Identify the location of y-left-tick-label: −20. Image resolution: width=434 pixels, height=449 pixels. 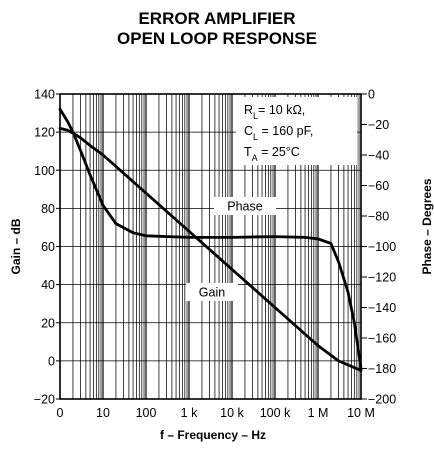
(44, 400).